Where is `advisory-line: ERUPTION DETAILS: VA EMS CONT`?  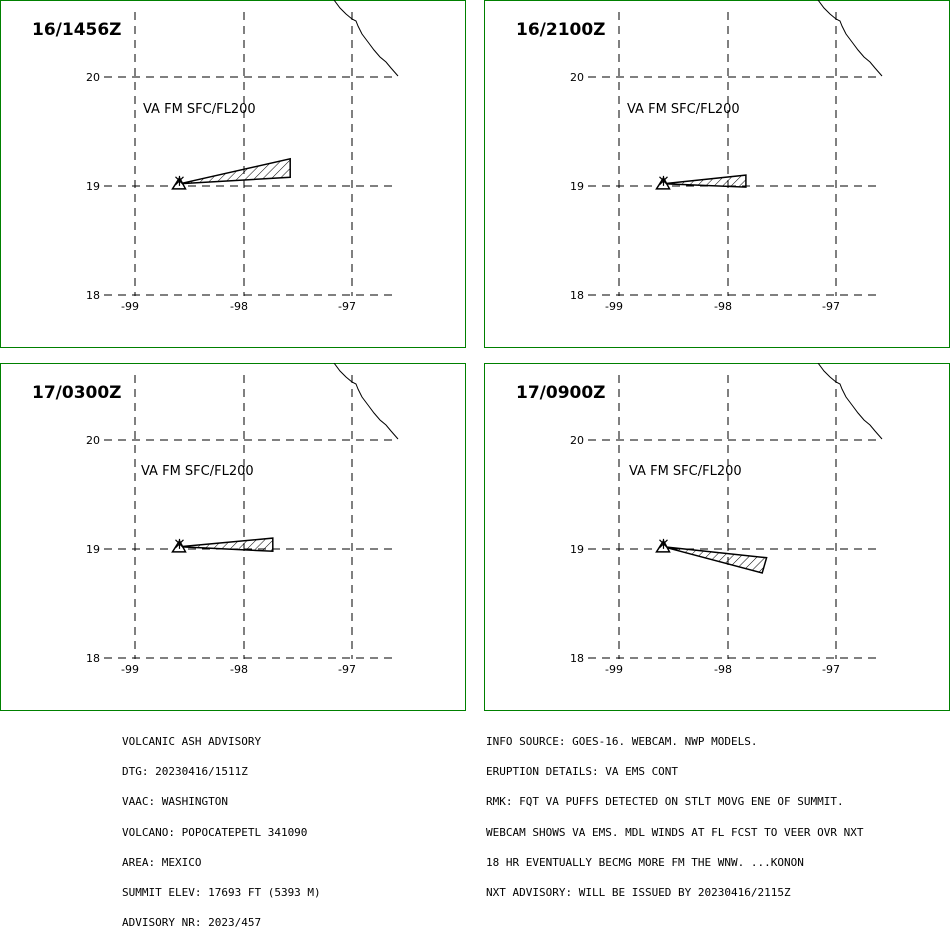
advisory-line: ERUPTION DETAILS: VA EMS CONT is located at coordinates (582, 772).